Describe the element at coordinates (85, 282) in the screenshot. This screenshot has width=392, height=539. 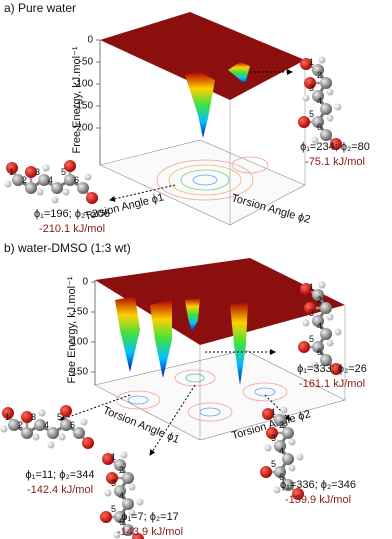
I see `z-tick-label: 0` at that location.